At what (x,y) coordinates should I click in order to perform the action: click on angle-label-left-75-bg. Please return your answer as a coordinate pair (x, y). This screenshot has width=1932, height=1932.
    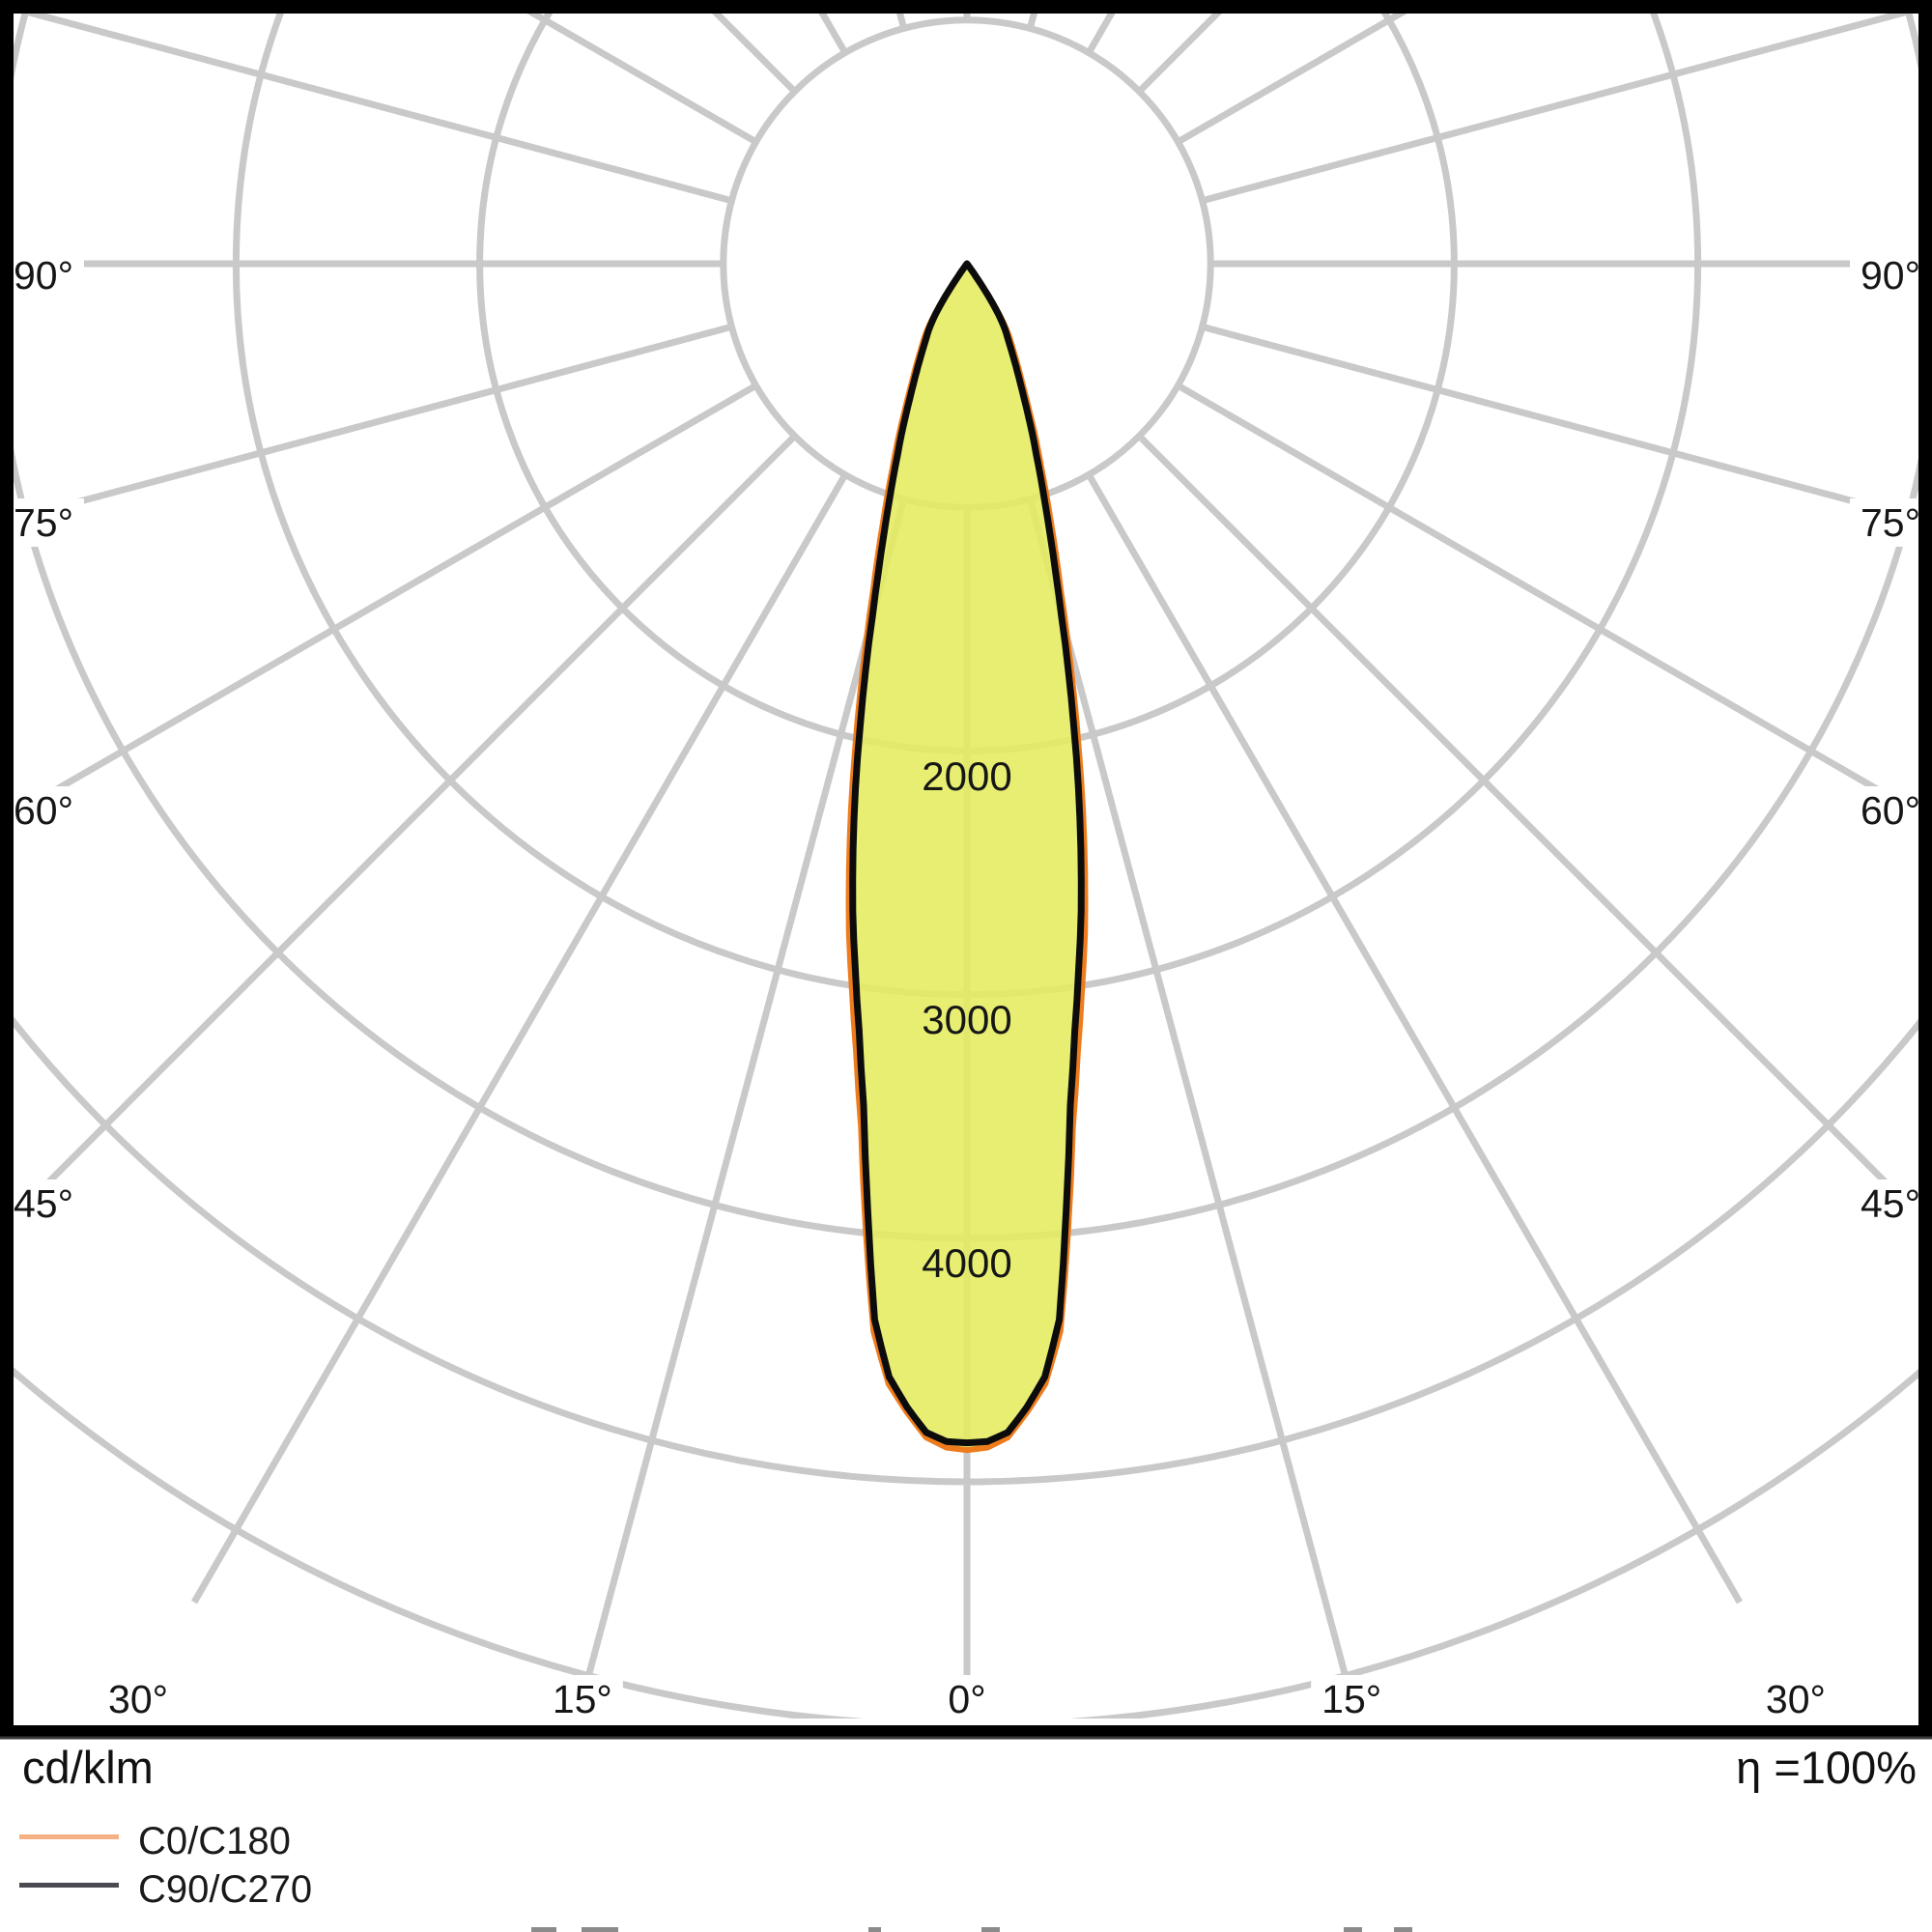
    Looking at the image, I should click on (43, 522).